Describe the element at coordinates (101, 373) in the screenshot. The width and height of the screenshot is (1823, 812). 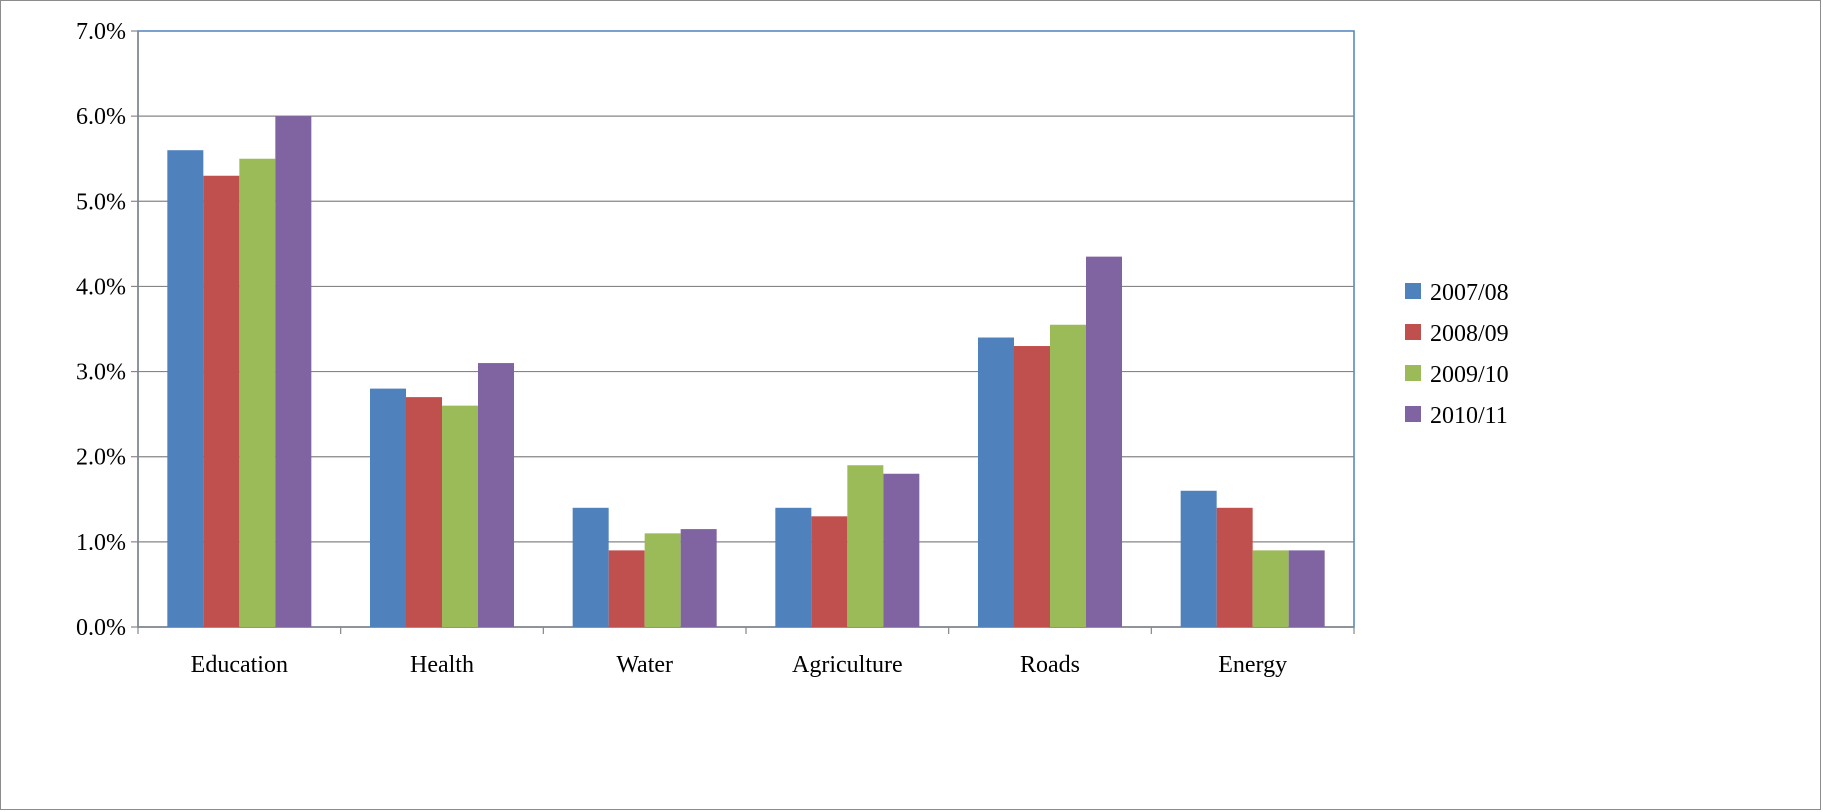
I see `y-tick-label: 3.0%` at that location.